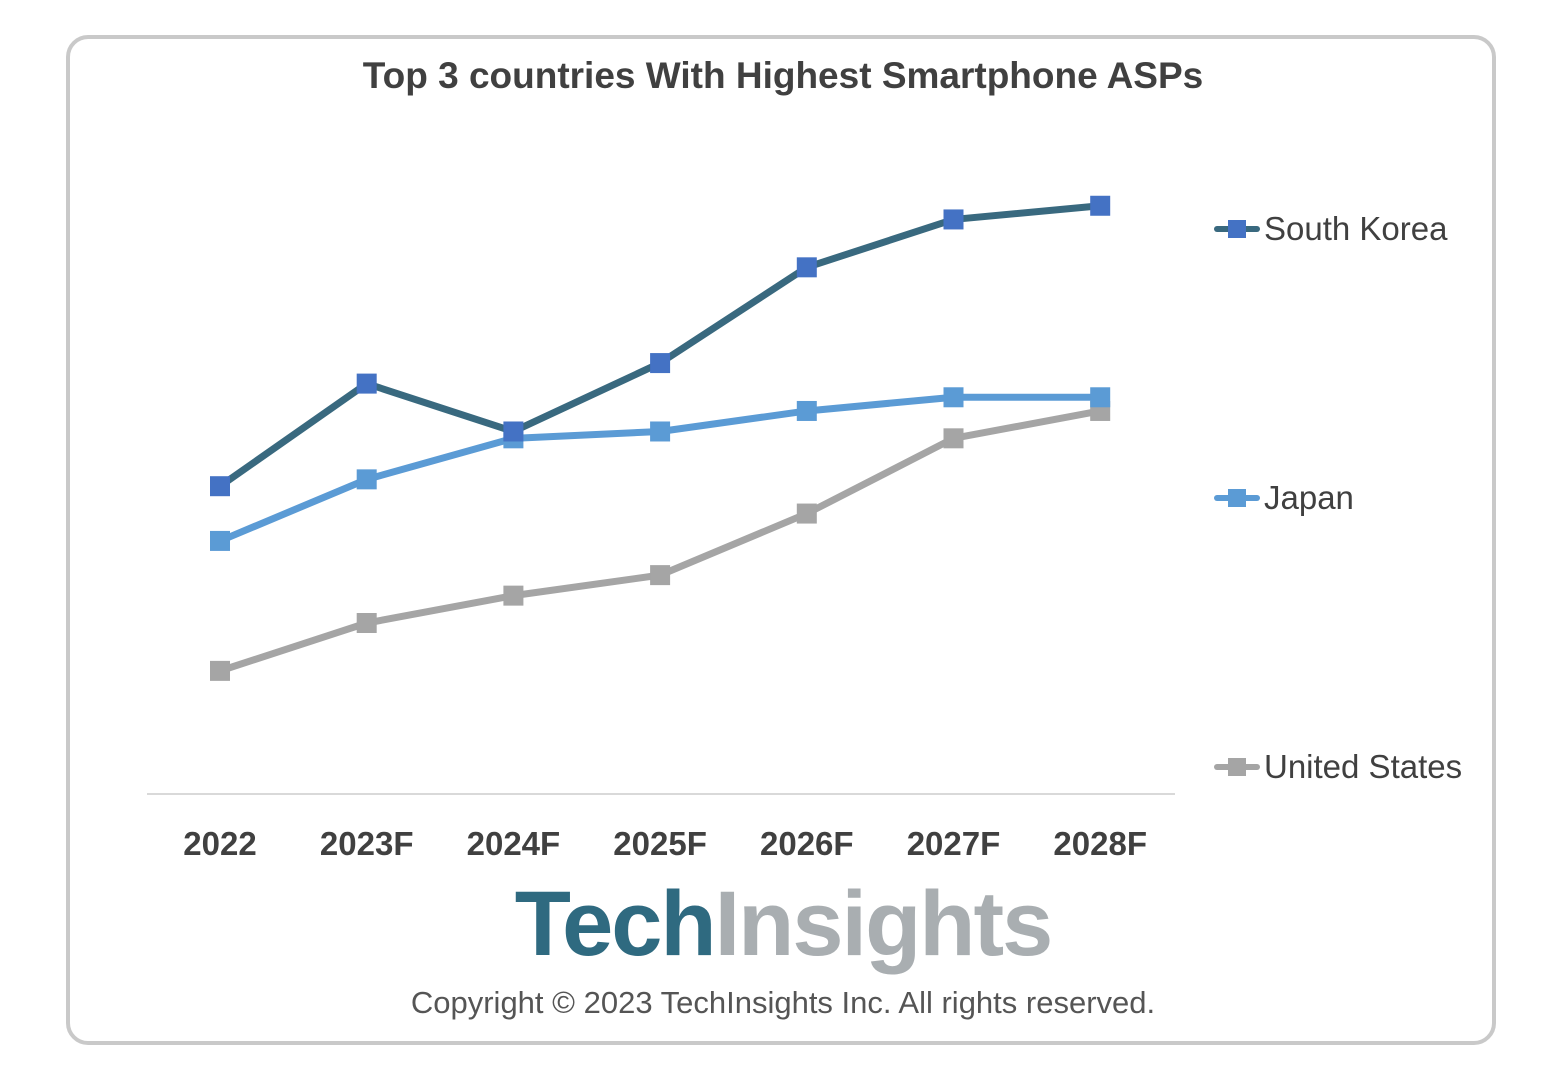 Image resolution: width=1566 pixels, height=1078 pixels. What do you see at coordinates (1100, 205) in the screenshot?
I see `data-point-south-korea-2028f` at bounding box center [1100, 205].